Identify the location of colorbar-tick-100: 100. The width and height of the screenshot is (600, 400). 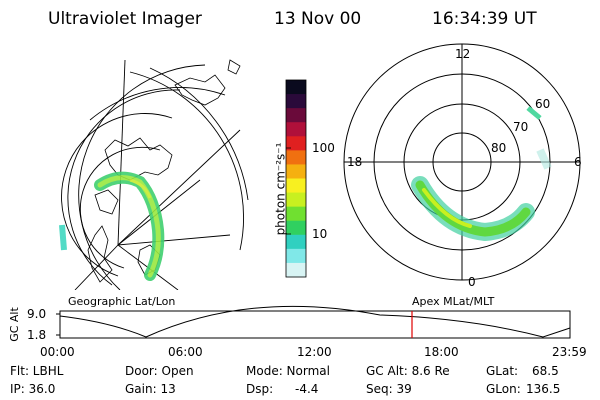
(323, 148).